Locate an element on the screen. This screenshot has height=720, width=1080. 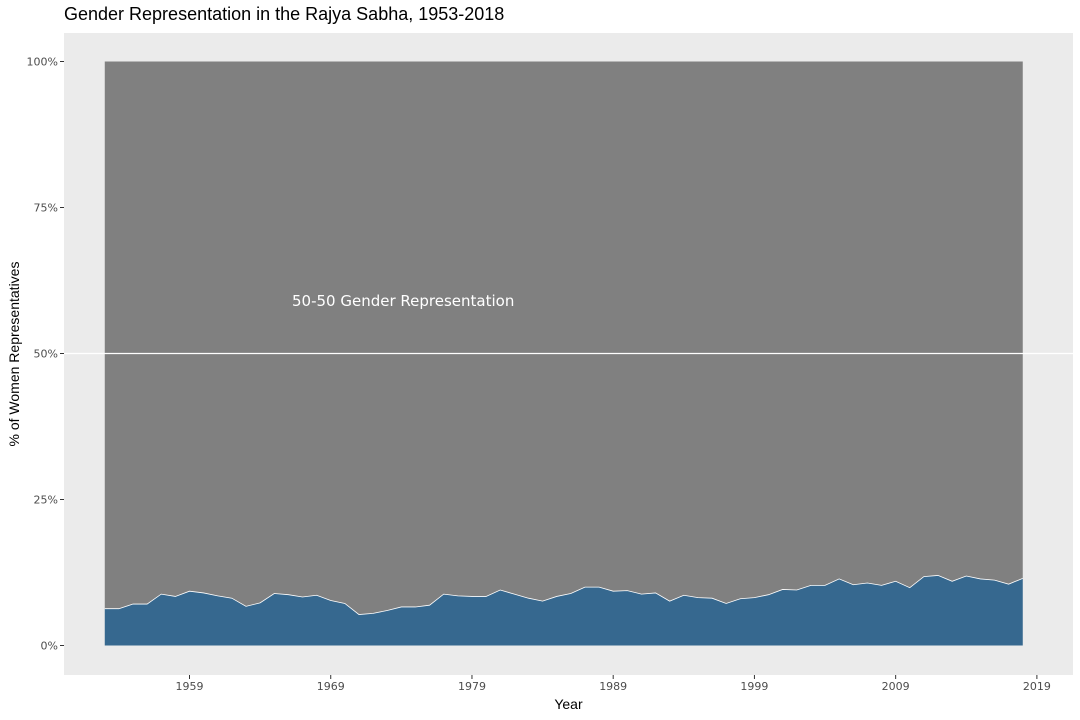
x-tick-label: 2019 is located at coordinates (1037, 686).